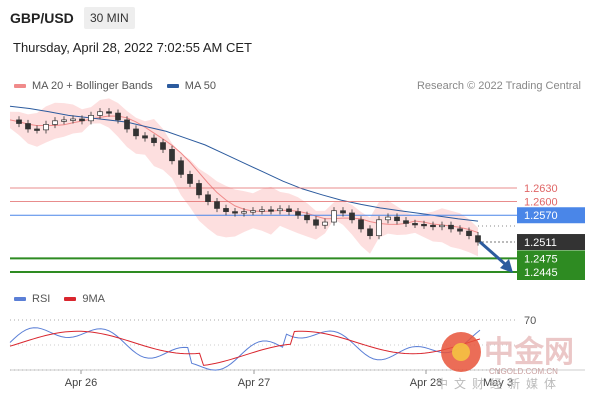 This screenshot has width=590, height=400. Describe the element at coordinates (70, 299) in the screenshot. I see `rsi-ma-swatch` at that location.